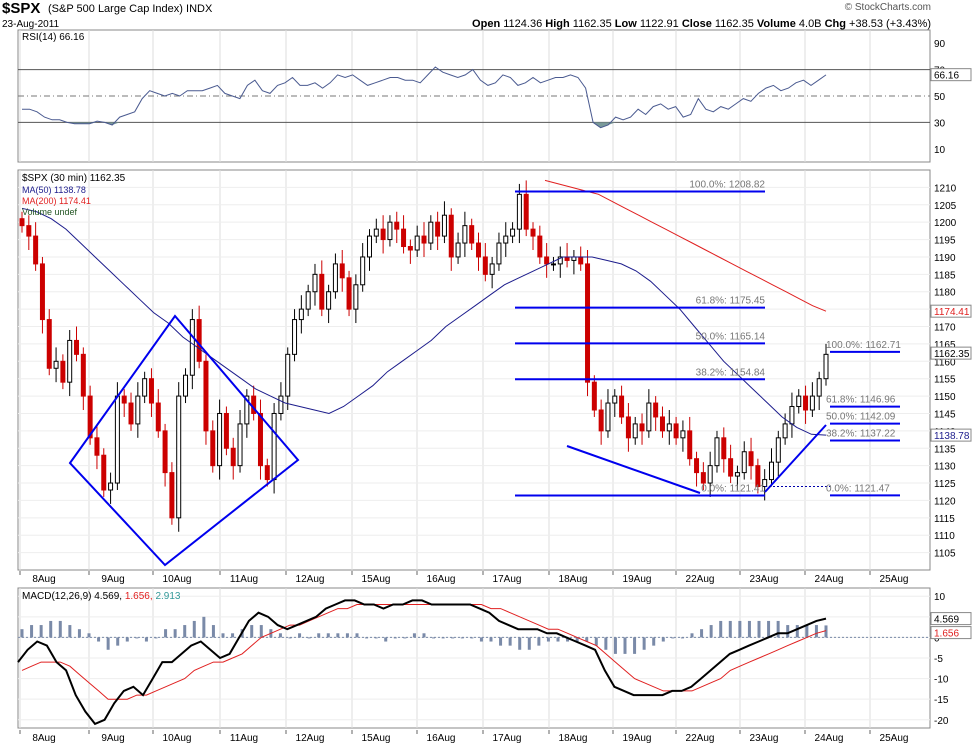 The height and width of the screenshot is (744, 975). I want to click on price-ytick-6: 1135, so click(945, 449).